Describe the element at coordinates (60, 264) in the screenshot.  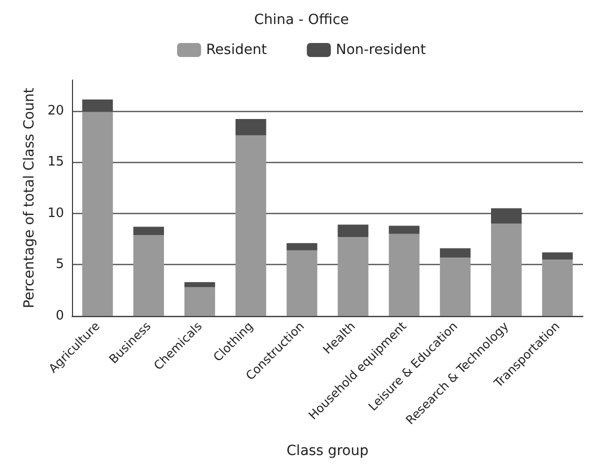
I see `y-tick-label: 5` at that location.